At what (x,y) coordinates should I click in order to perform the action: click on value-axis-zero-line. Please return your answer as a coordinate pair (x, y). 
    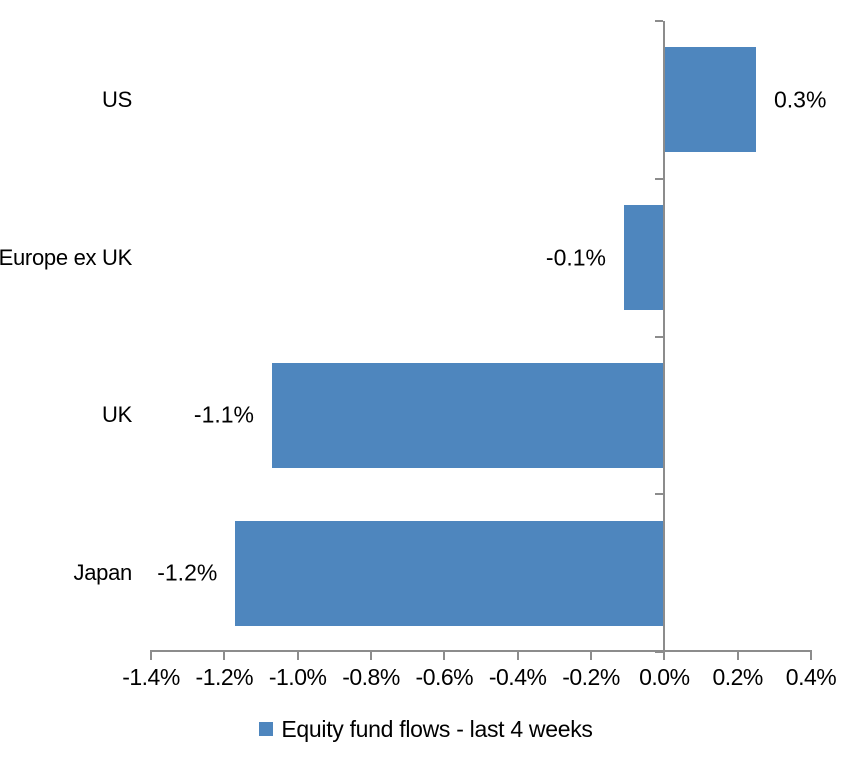
    Looking at the image, I should click on (664, 336).